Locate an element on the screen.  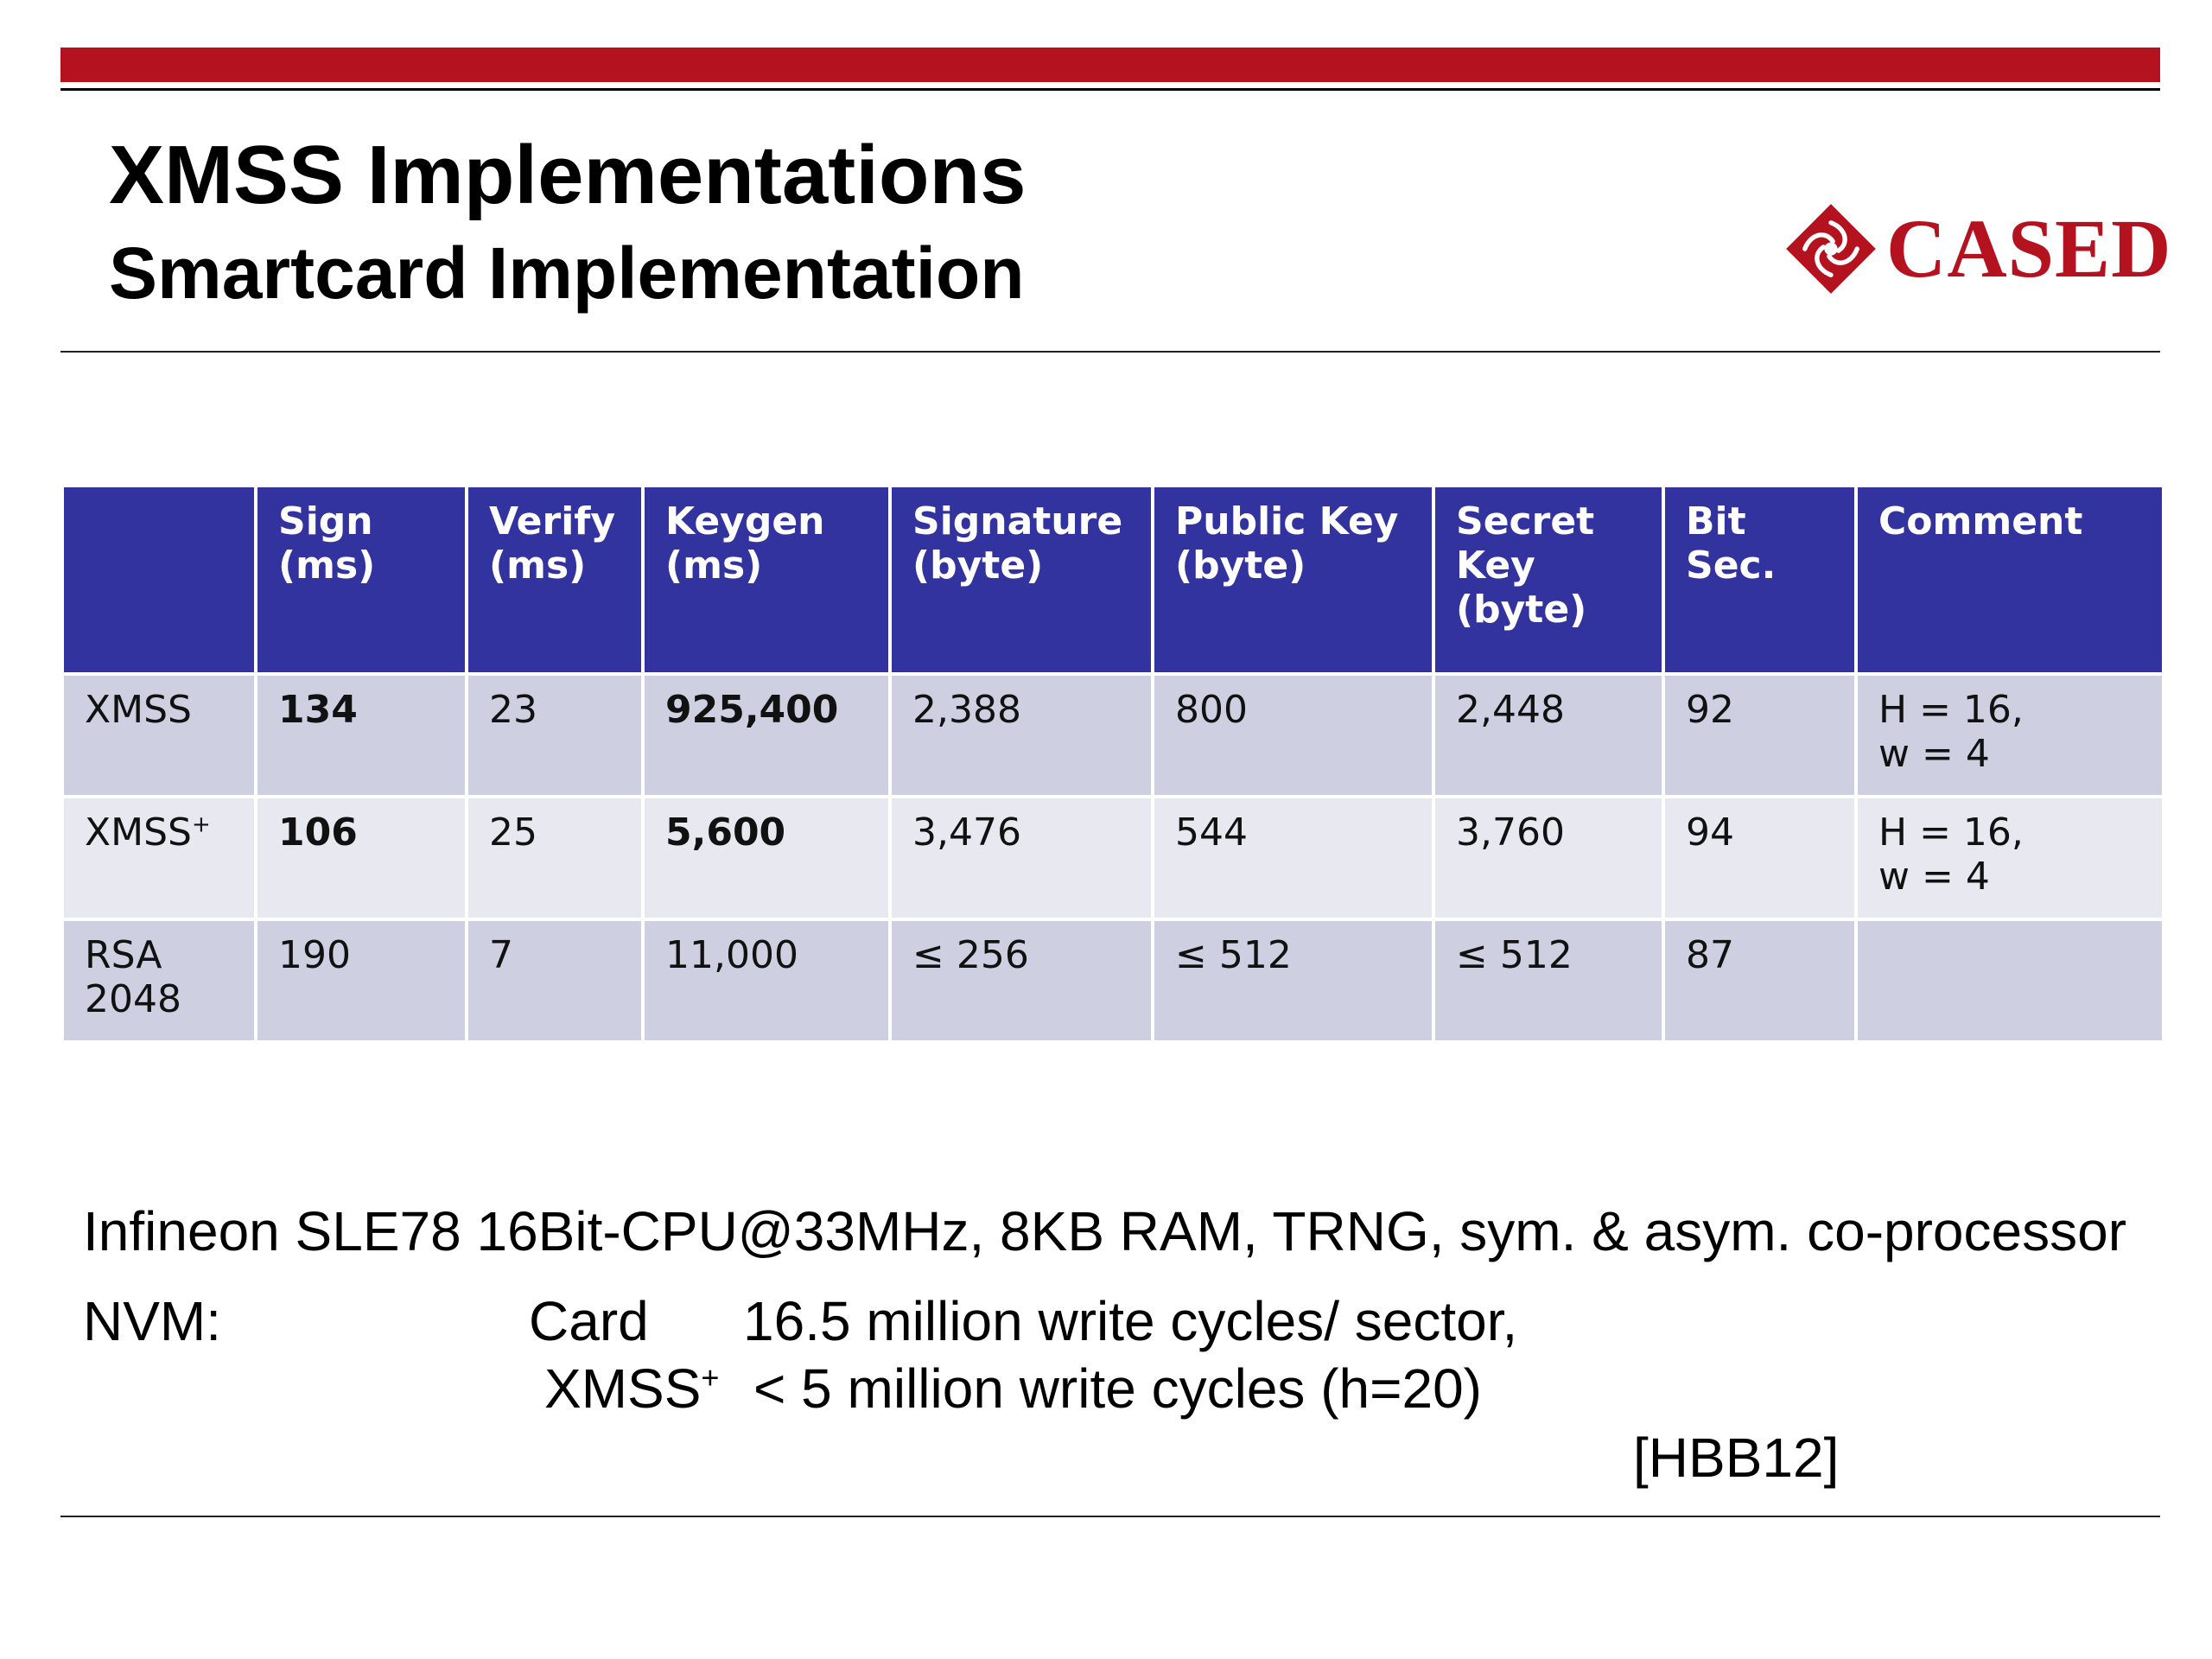
header-cell: Keygen (ms) is located at coordinates (766, 580).